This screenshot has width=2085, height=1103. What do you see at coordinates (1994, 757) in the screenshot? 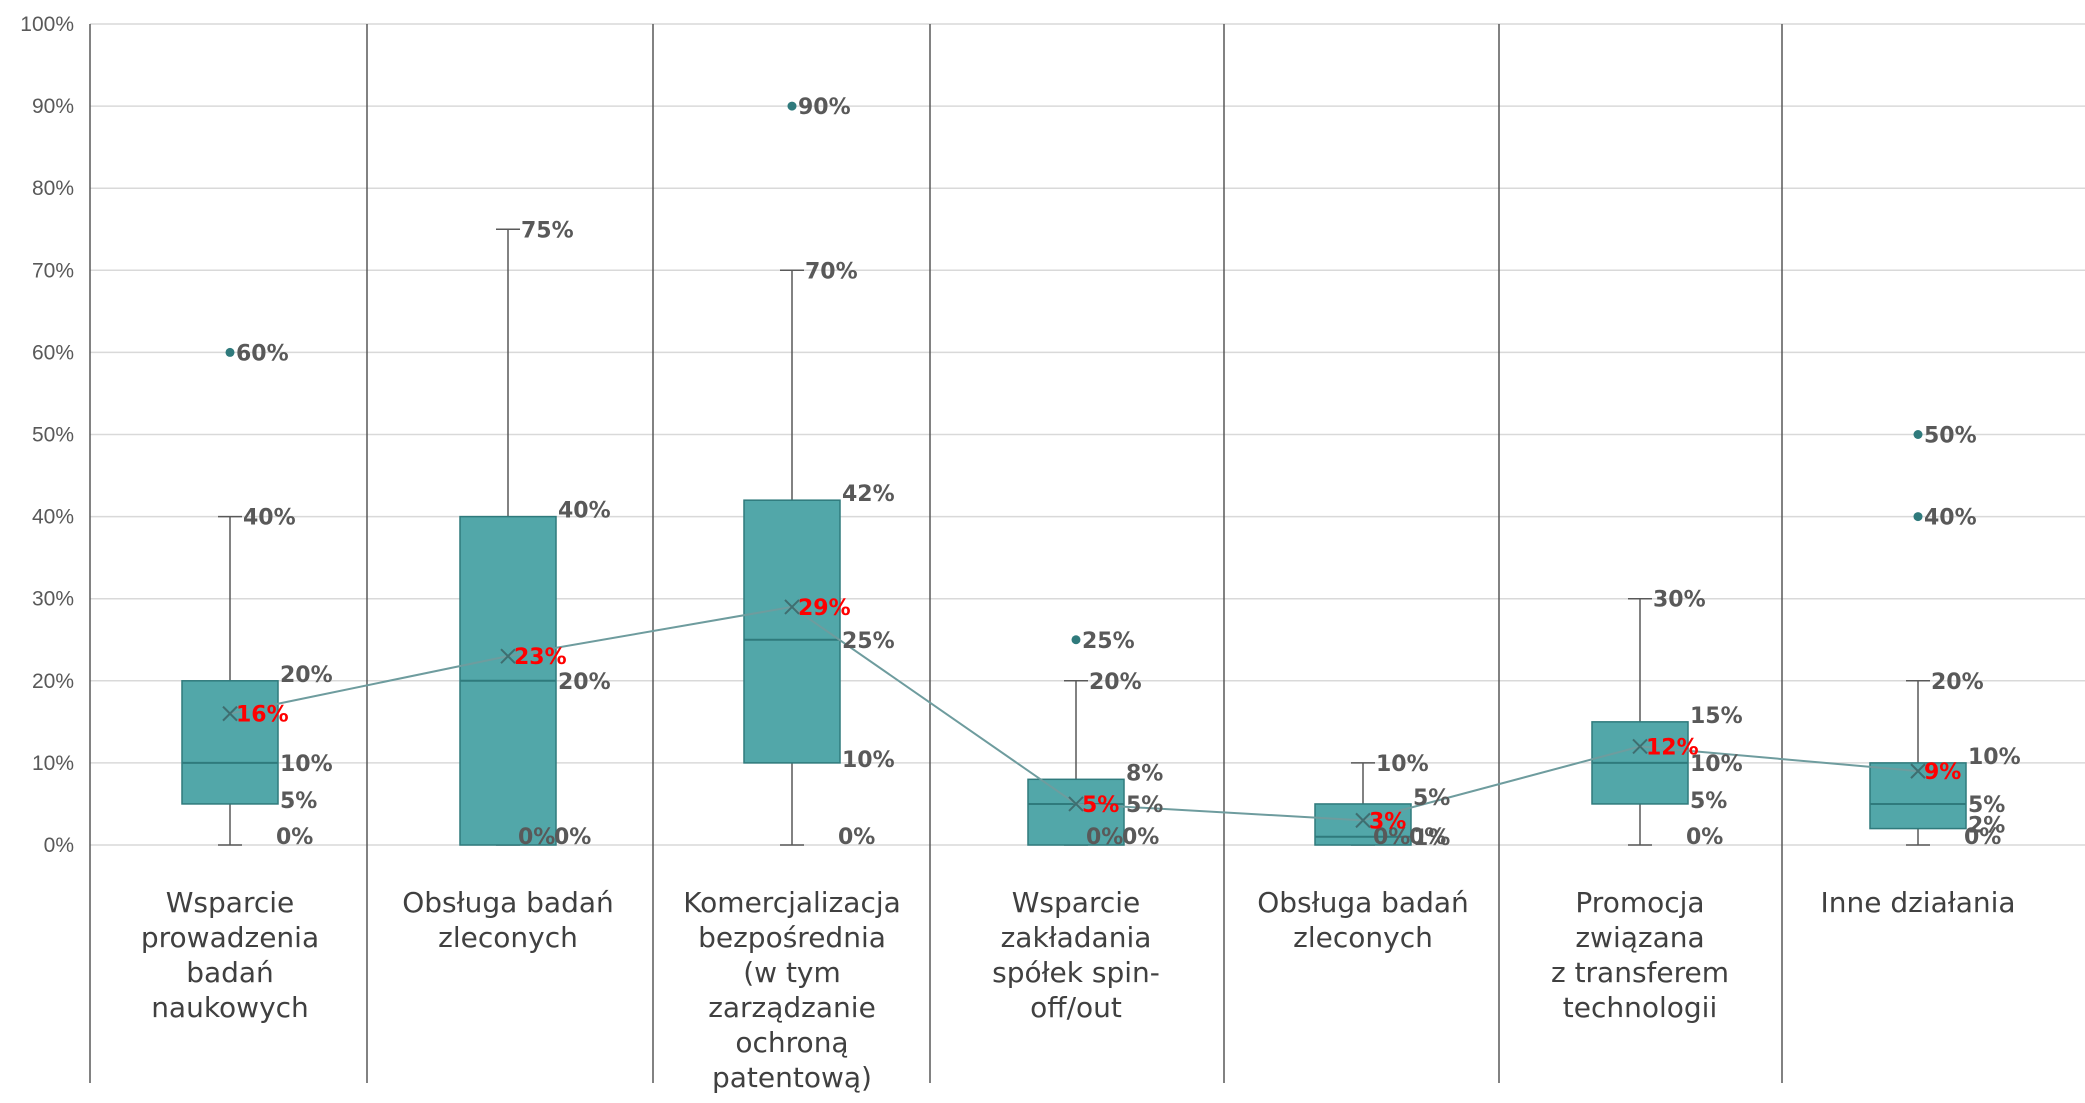
I see `q3-label: 10%` at bounding box center [1994, 757].